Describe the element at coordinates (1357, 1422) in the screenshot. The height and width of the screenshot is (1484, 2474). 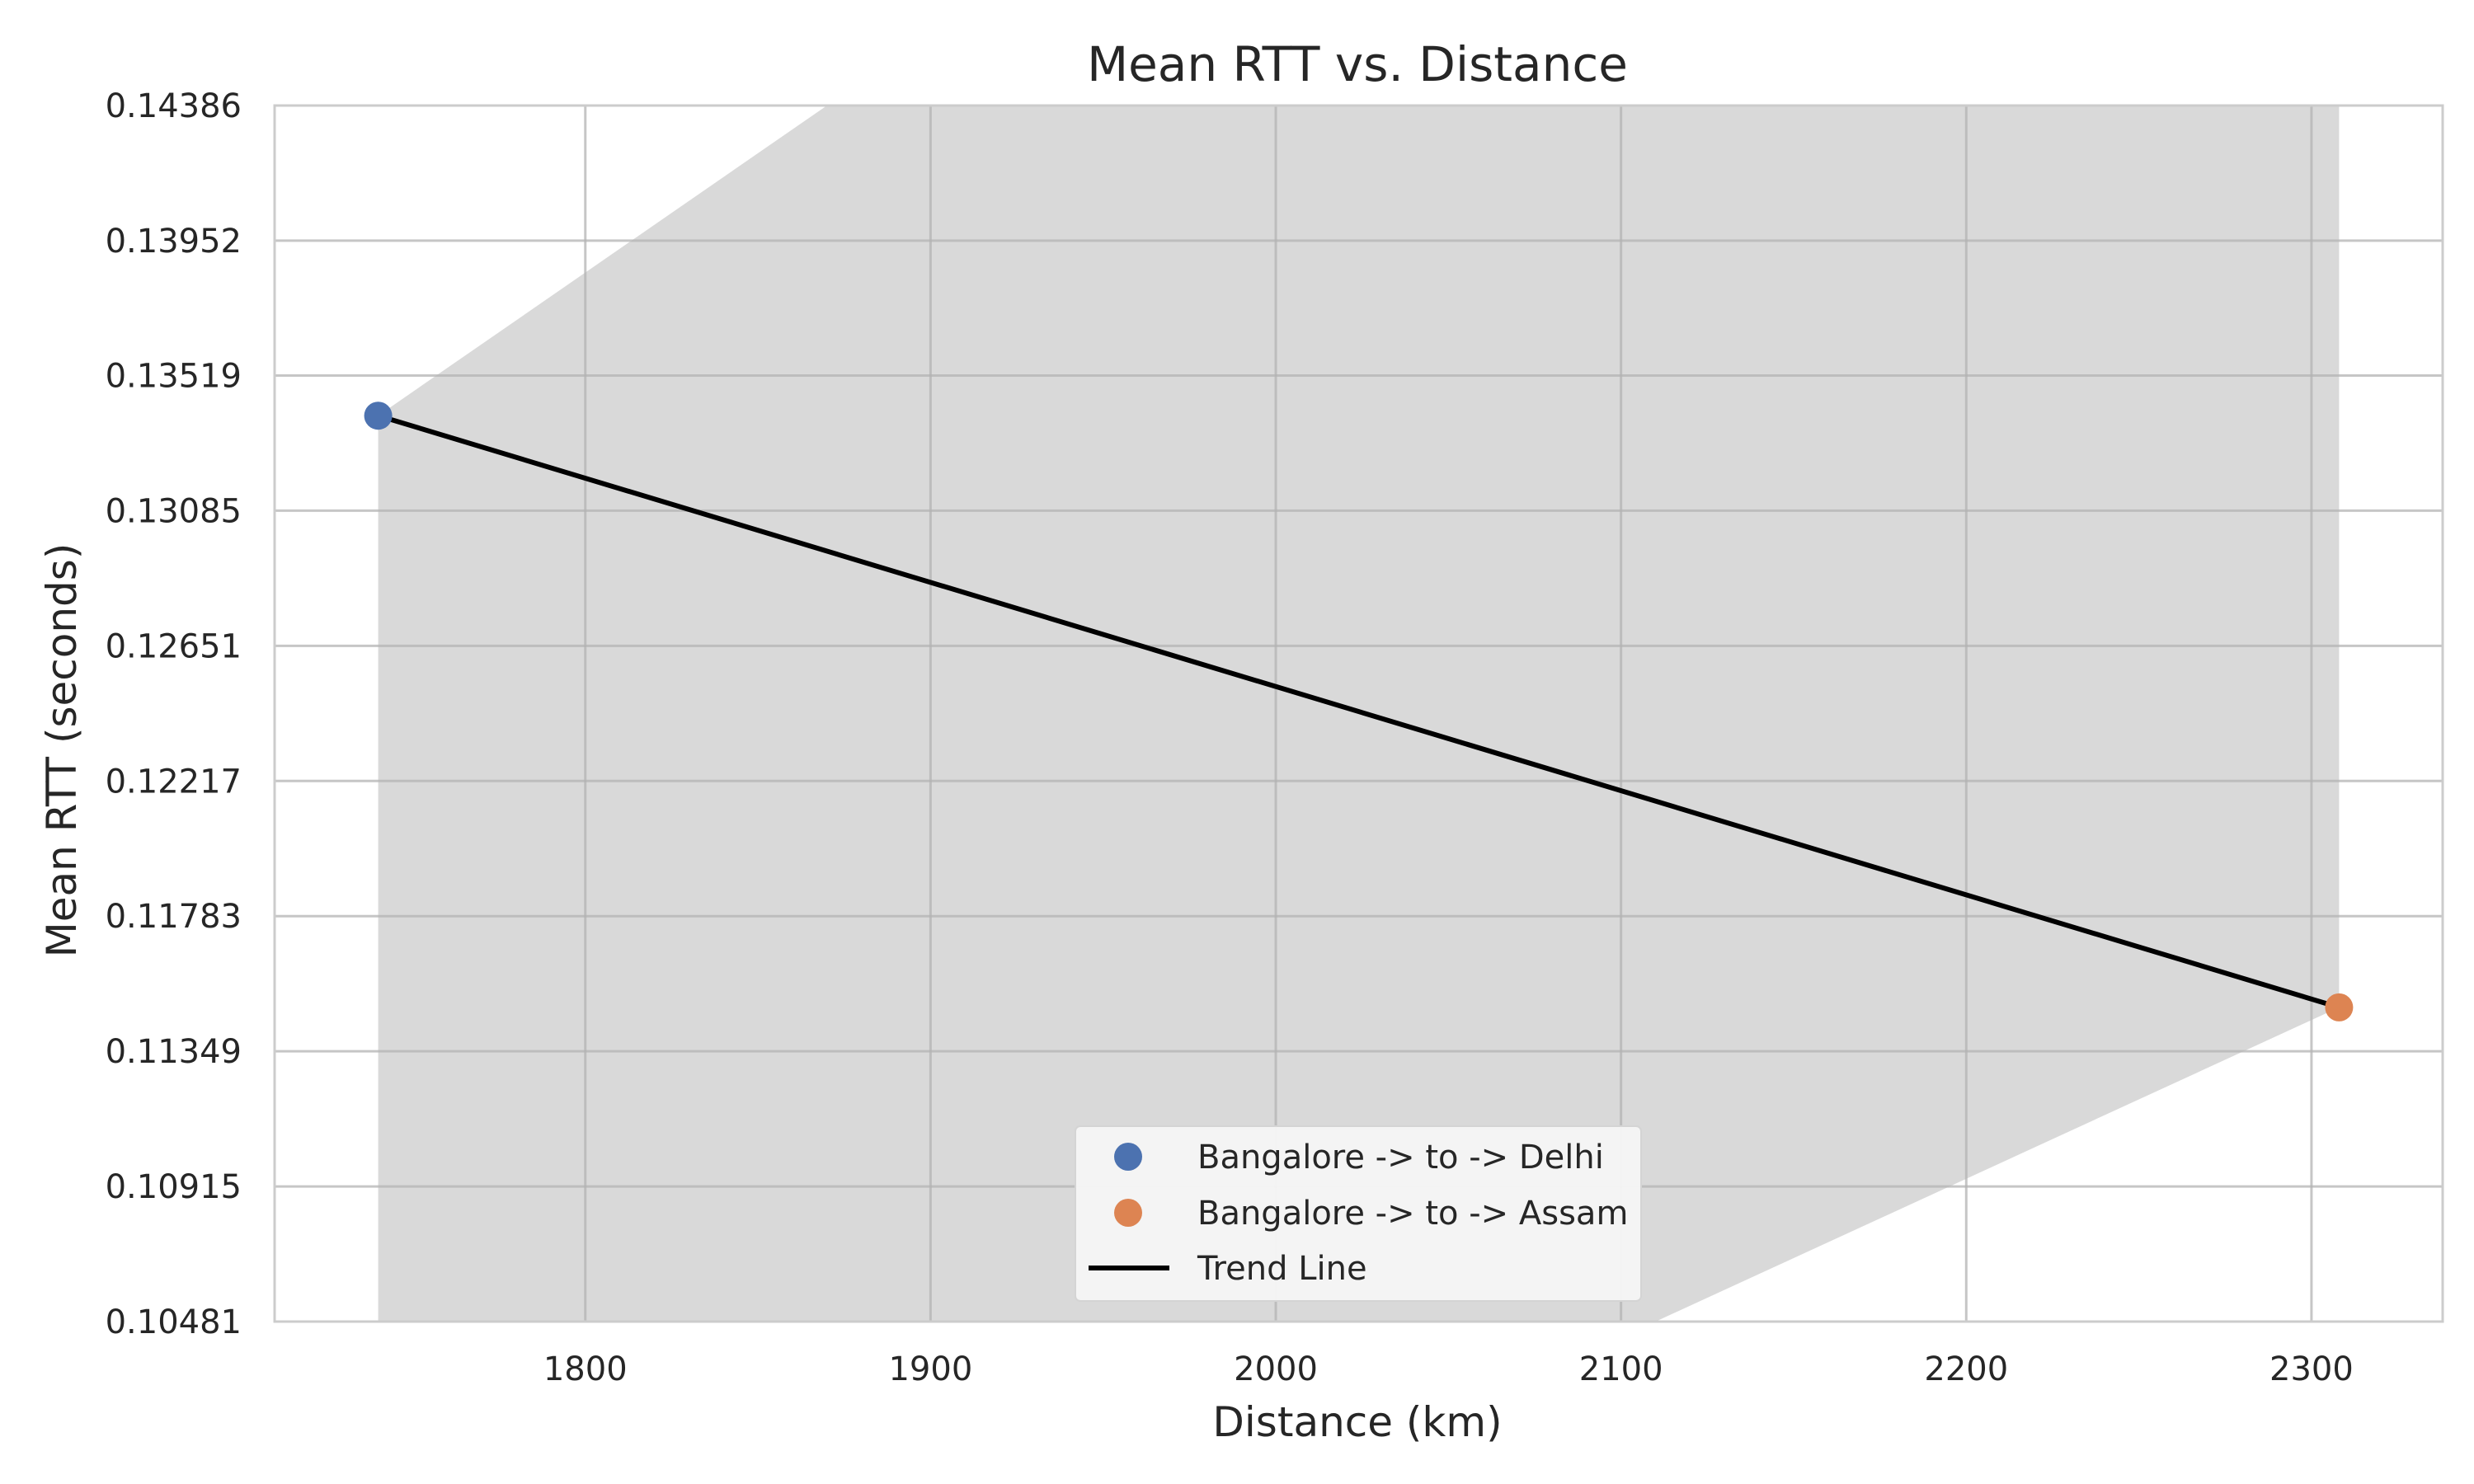
I see `x-axis-label: Distance (km)` at that location.